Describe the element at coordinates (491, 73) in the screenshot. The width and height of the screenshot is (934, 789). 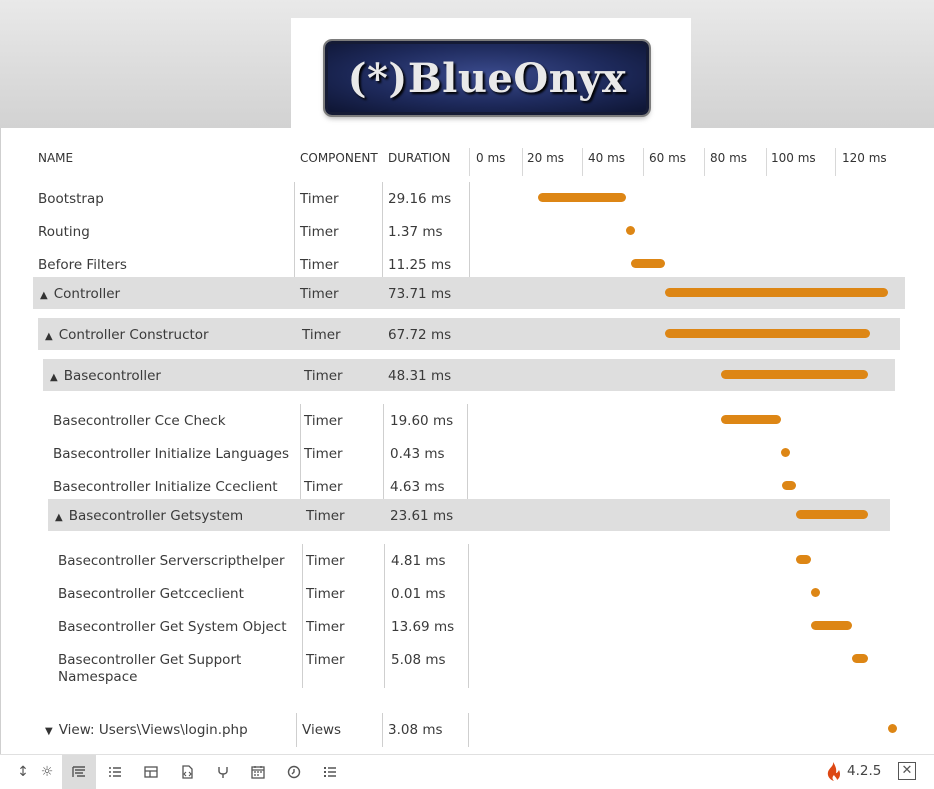
I see `logo-panel: (*)BlueOnyx` at that location.